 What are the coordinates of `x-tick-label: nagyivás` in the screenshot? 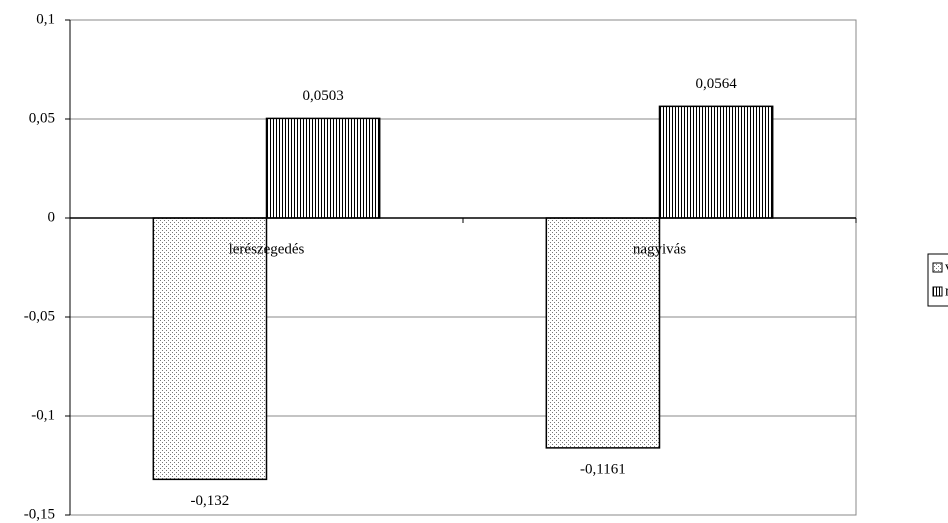 It's located at (659, 249).